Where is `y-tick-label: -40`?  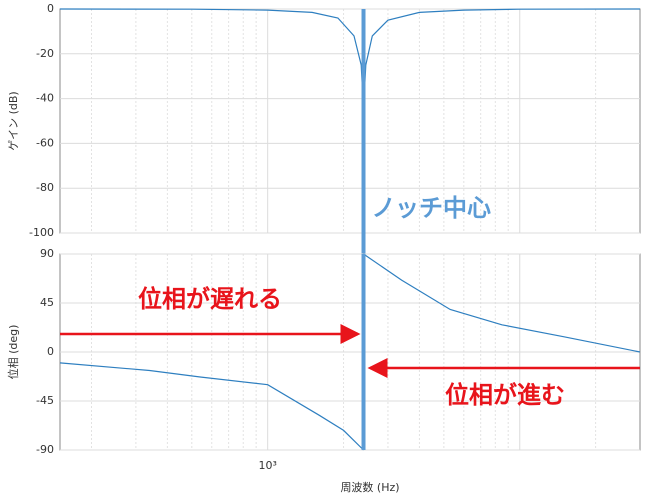
y-tick-label: -40 is located at coordinates (45, 98).